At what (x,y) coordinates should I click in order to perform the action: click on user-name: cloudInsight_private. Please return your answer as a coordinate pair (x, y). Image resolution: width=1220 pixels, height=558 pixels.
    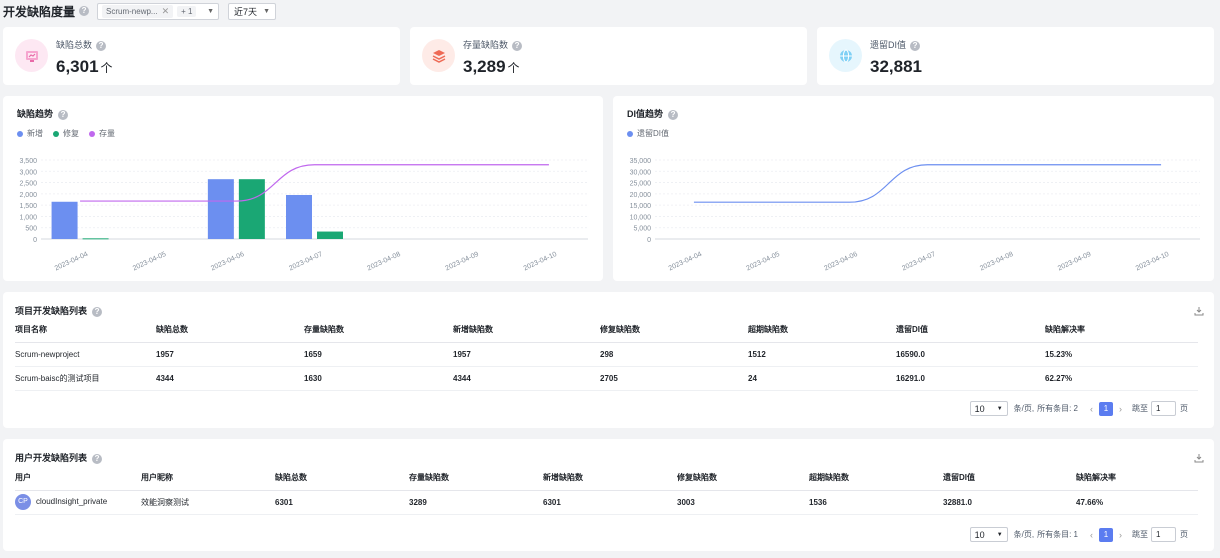
    Looking at the image, I should click on (72, 502).